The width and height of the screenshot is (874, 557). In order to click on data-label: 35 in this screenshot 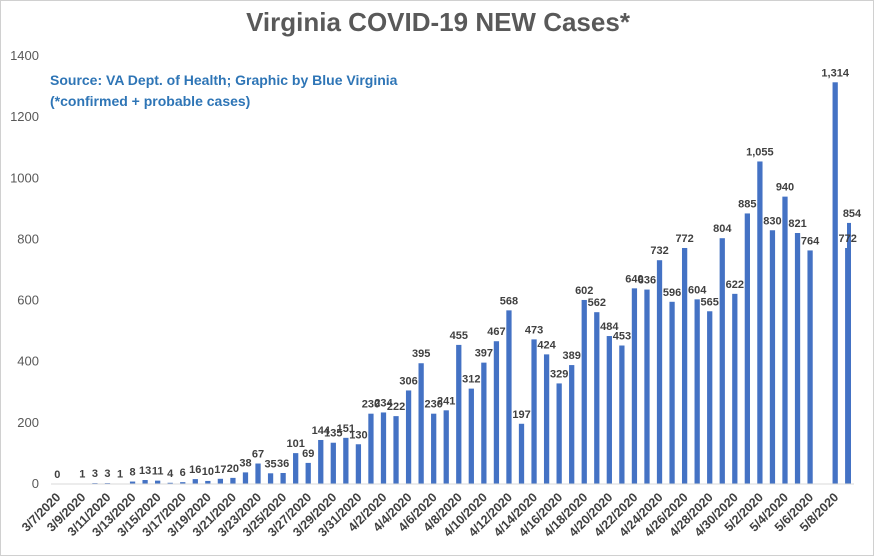, I will do `click(270, 464)`.